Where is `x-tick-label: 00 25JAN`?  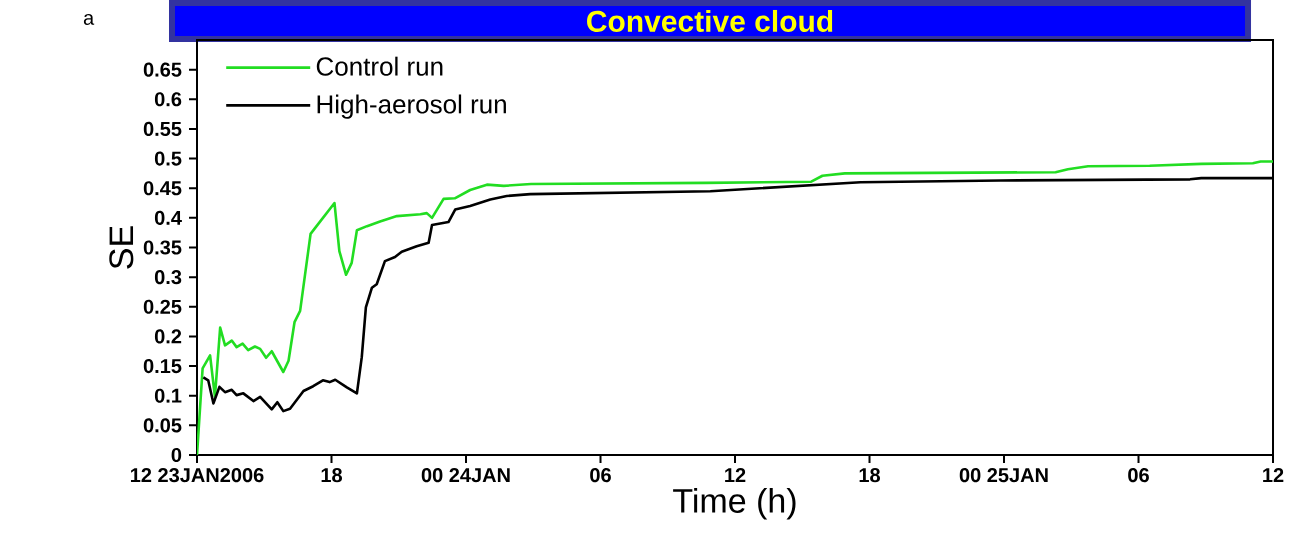 x-tick-label: 00 25JAN is located at coordinates (1003, 475).